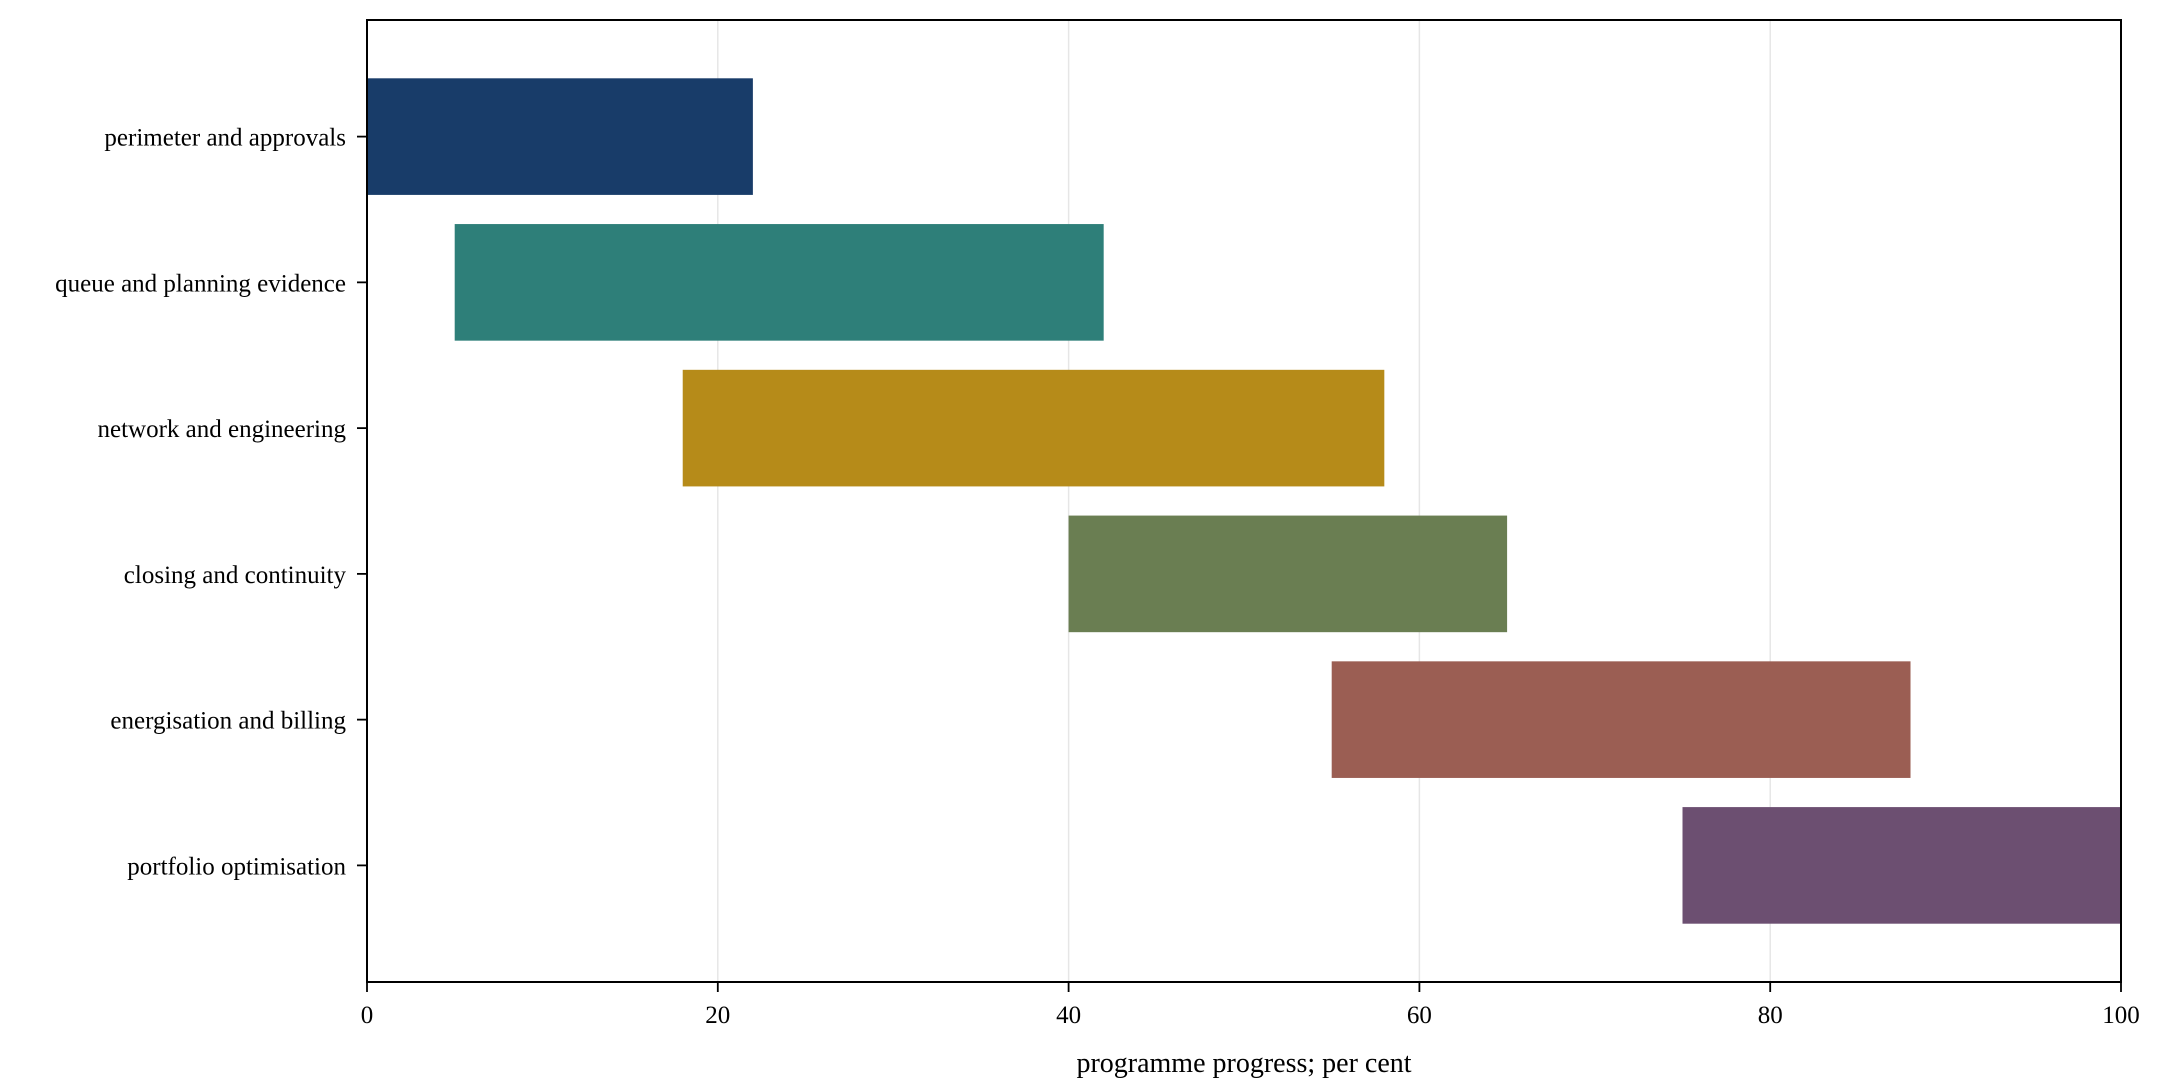  What do you see at coordinates (1419, 1015) in the screenshot?
I see `x-tick-label: 60` at bounding box center [1419, 1015].